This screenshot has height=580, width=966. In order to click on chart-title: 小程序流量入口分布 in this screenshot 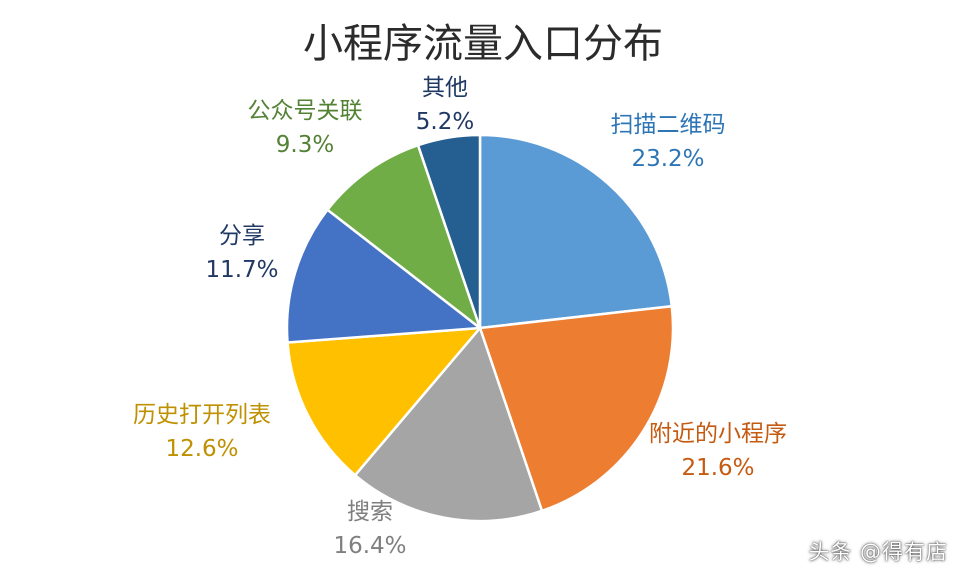, I will do `click(483, 44)`.